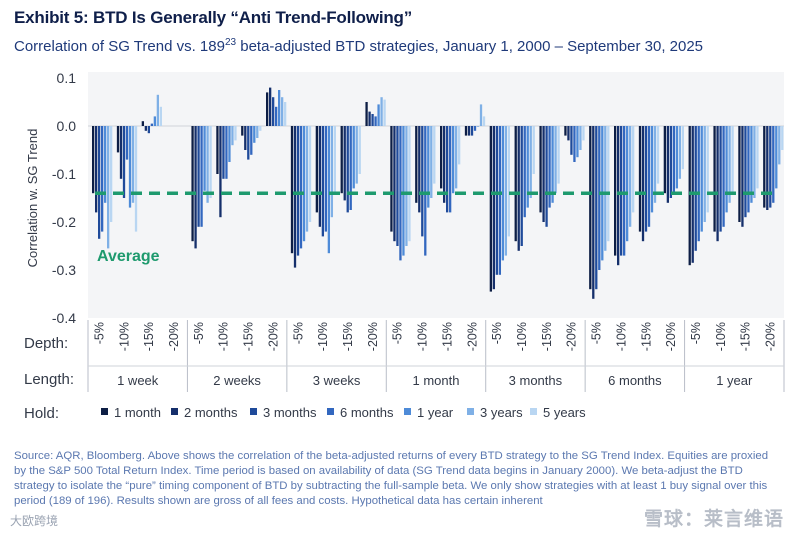  What do you see at coordinates (67, 78) in the screenshot?
I see `y-tick-label: 0.1` at bounding box center [67, 78].